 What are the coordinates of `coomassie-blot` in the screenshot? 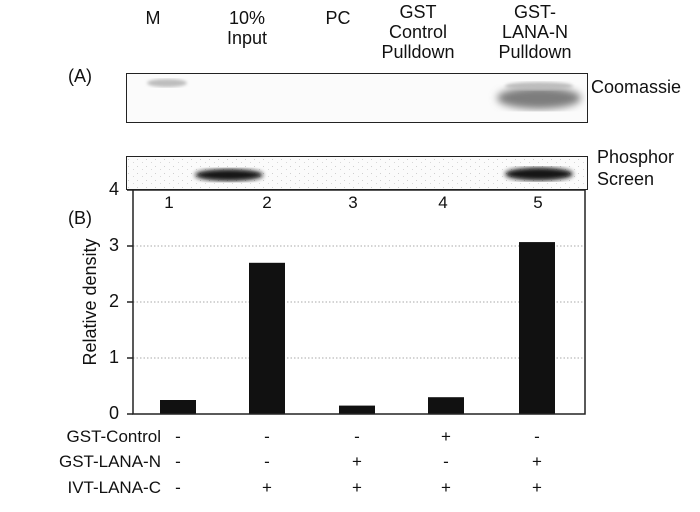 It's located at (357, 98).